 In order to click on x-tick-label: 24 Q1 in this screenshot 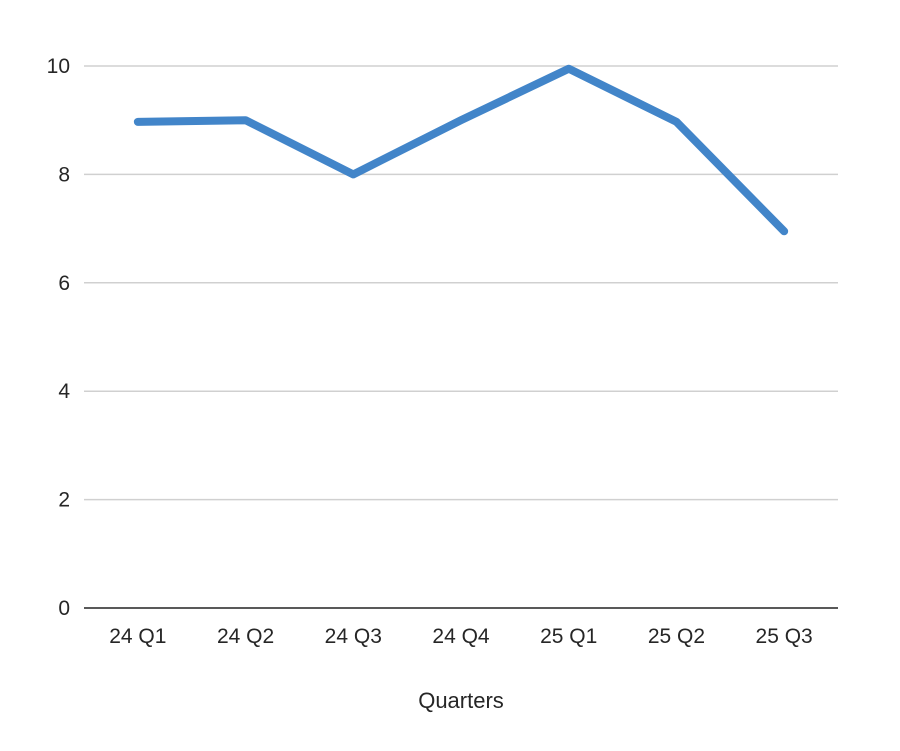, I will do `click(137, 636)`.